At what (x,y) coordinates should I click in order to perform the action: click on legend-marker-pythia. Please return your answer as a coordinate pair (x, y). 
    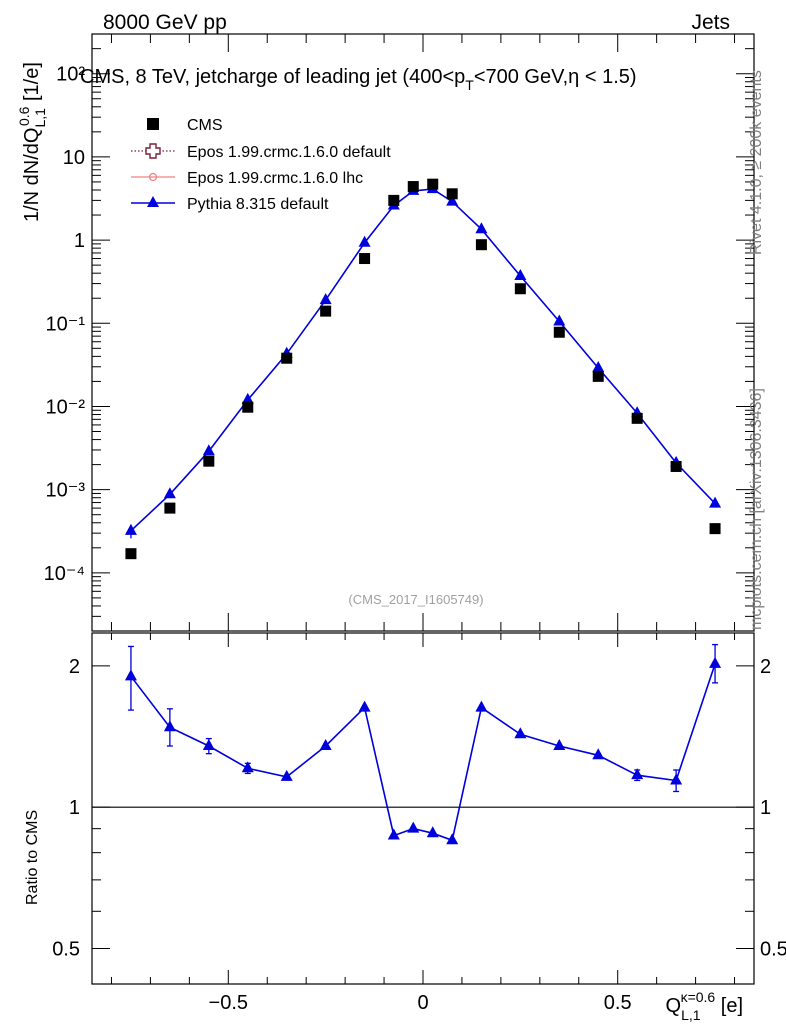
    Looking at the image, I should click on (153, 201).